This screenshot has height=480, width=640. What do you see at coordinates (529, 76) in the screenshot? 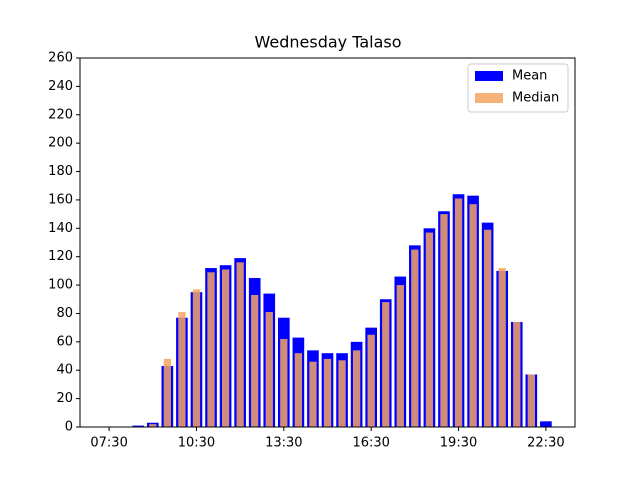
I see `legend-label: Mean` at bounding box center [529, 76].